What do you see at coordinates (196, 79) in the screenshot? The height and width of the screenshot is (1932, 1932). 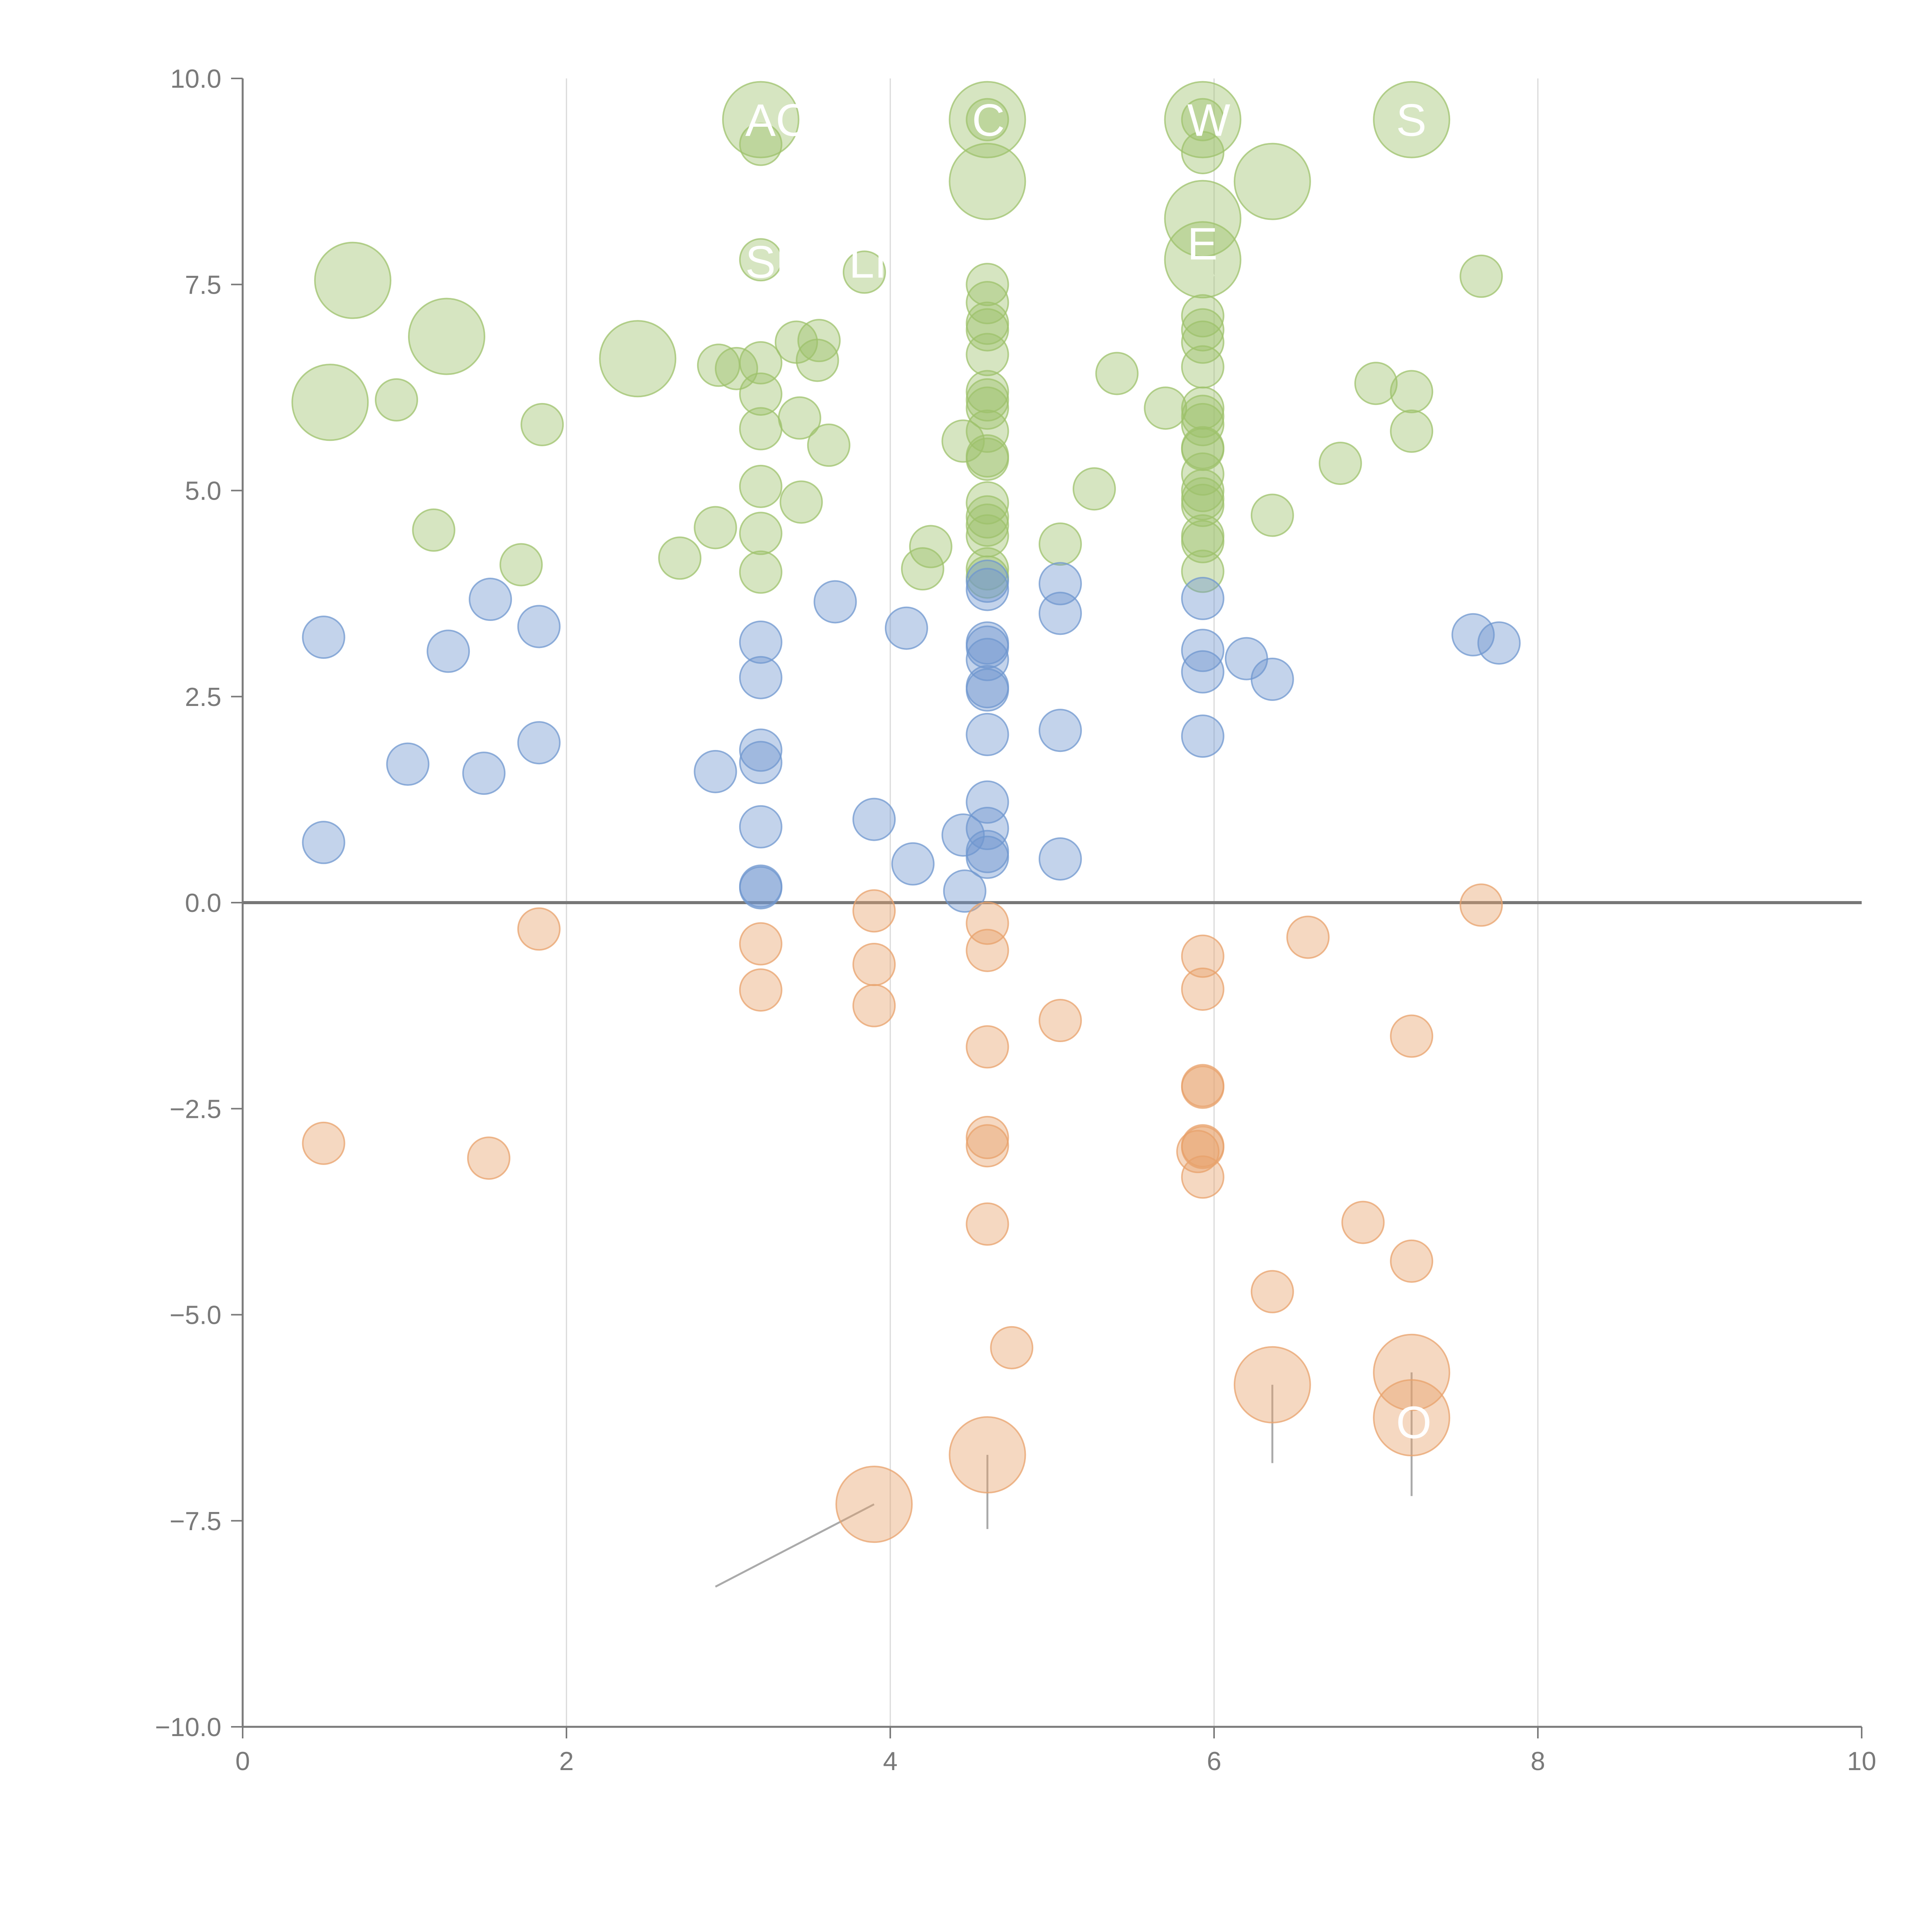 I see `y-tick-label: 10.0` at bounding box center [196, 79].